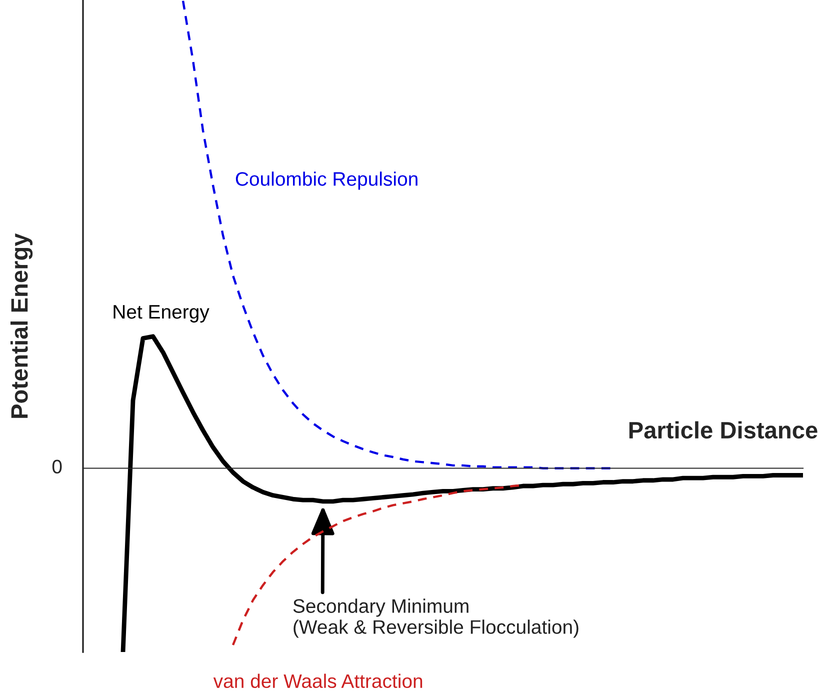 Image resolution: width=822 pixels, height=694 pixels. I want to click on series-label: Coulombic Repulsion, so click(327, 181).